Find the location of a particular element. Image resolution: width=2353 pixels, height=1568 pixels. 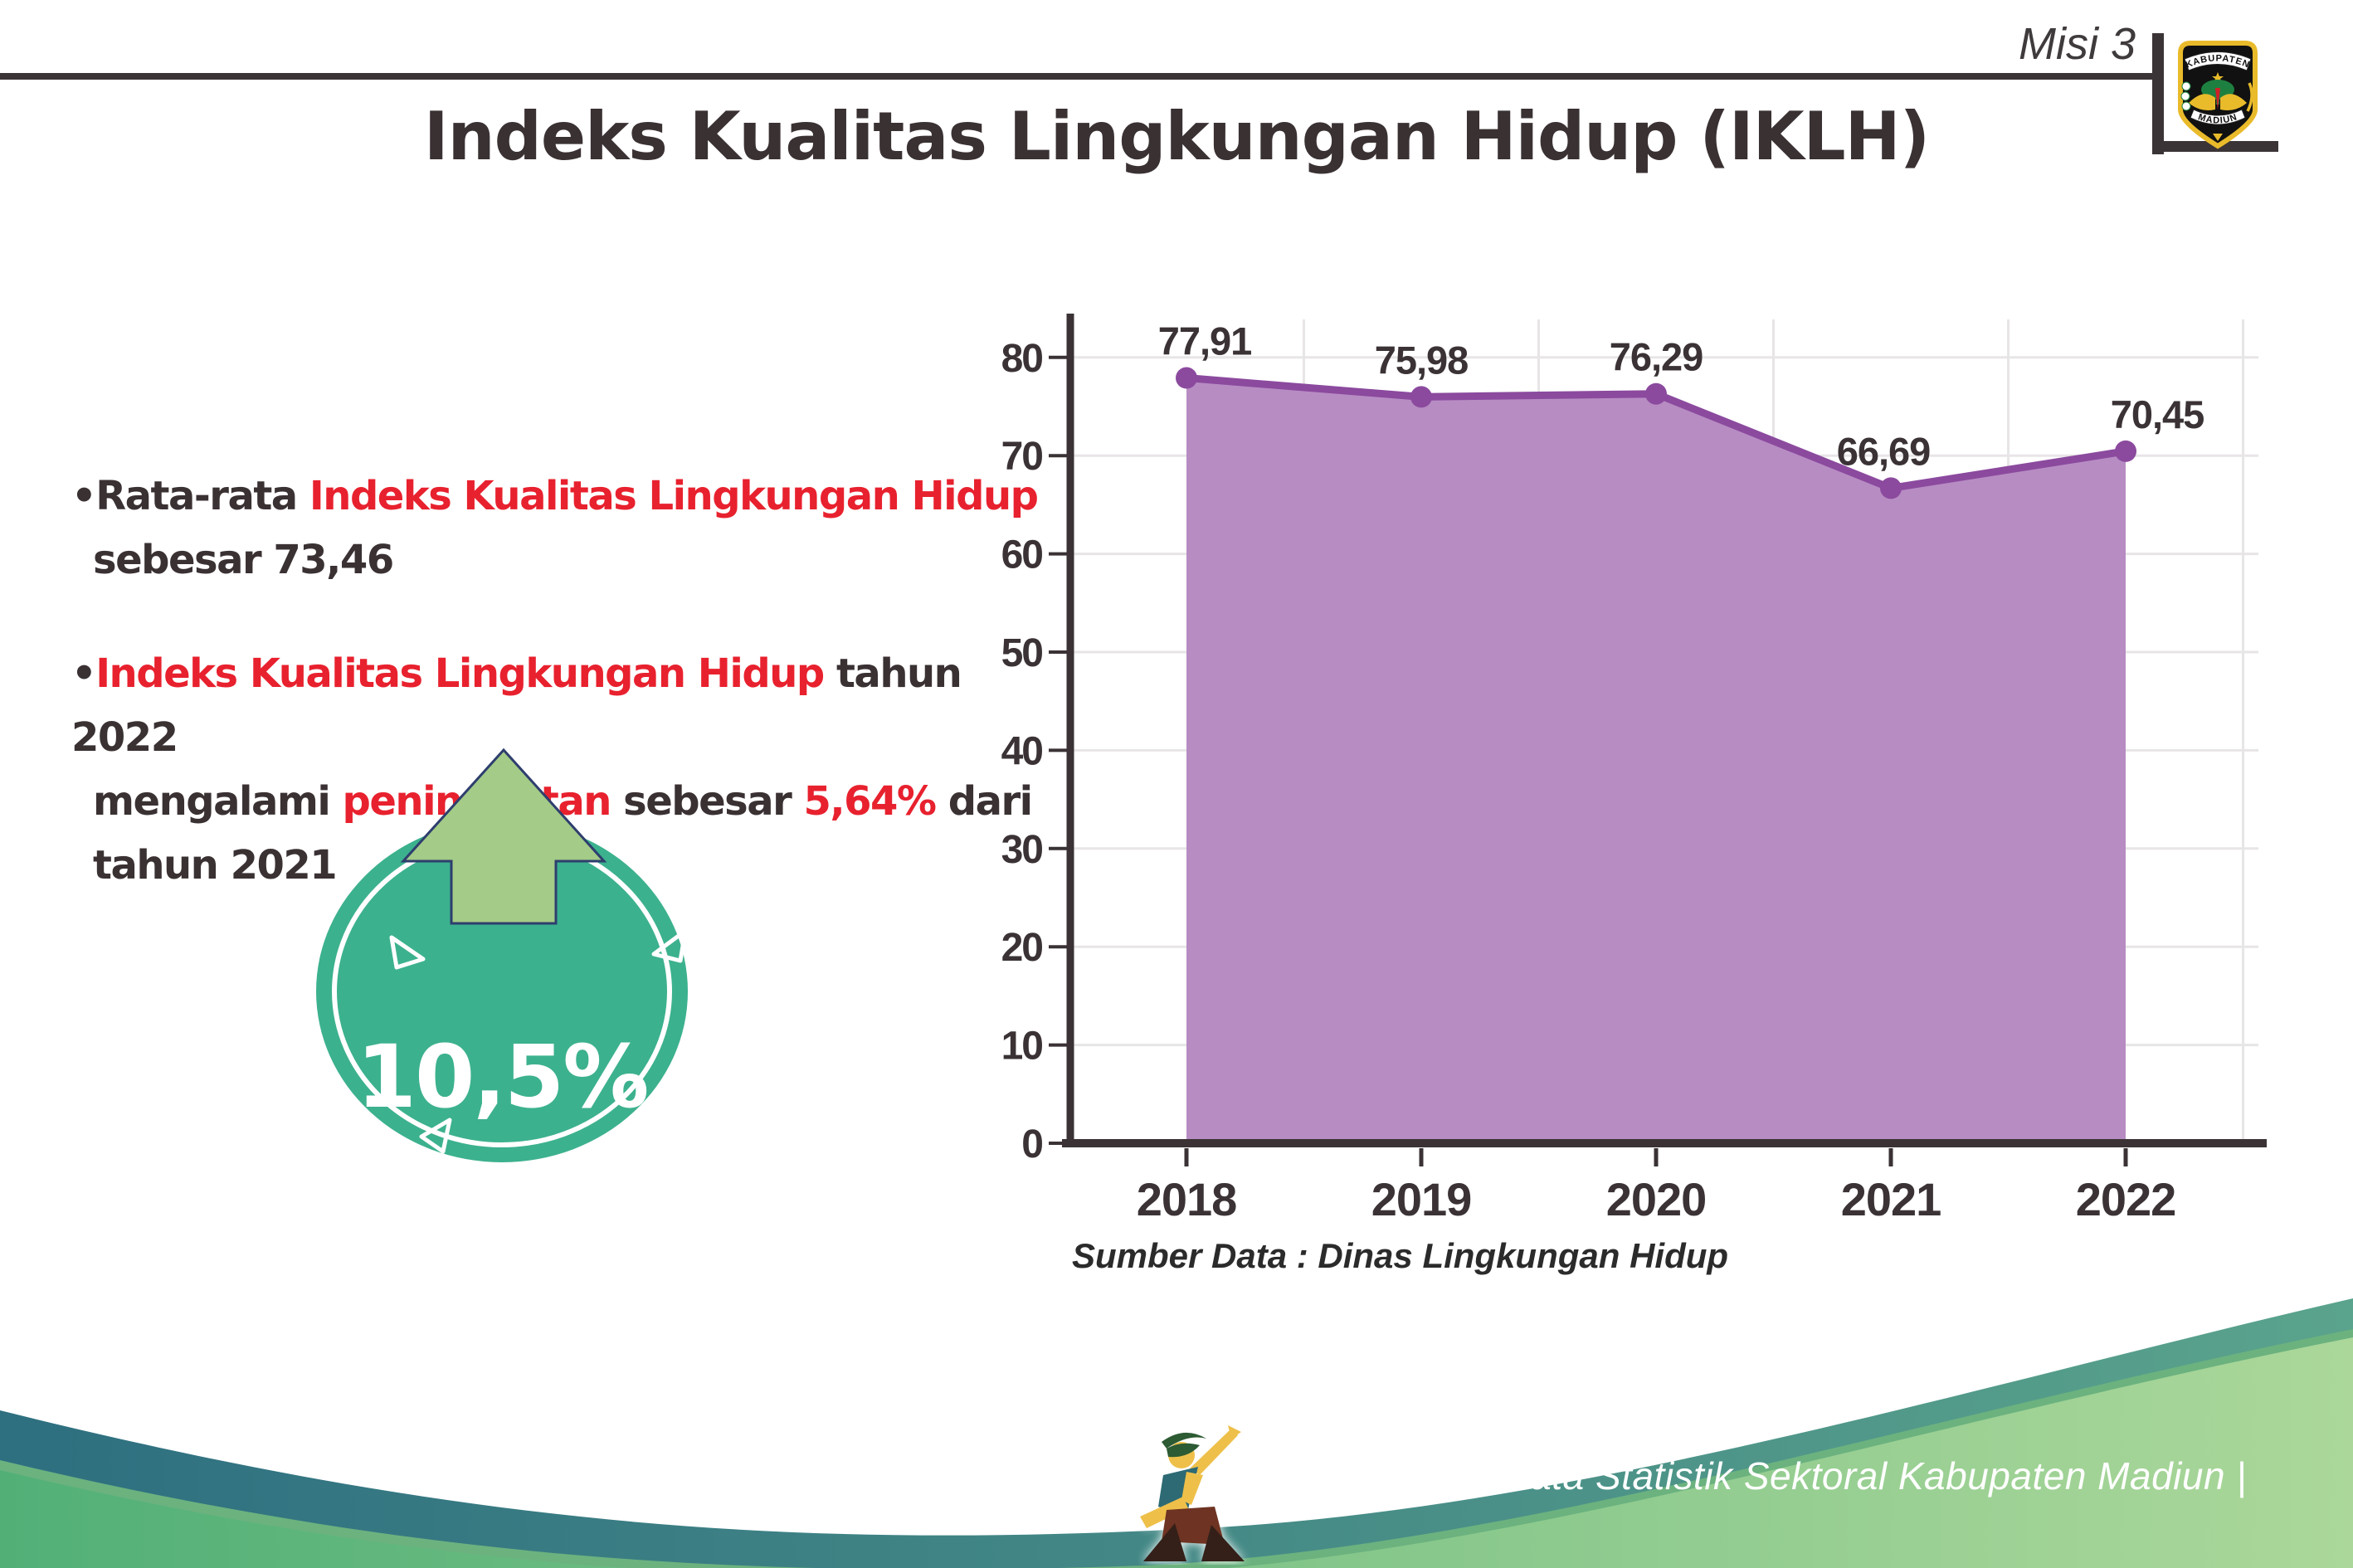

data-label: 66,69 is located at coordinates (1884, 451).